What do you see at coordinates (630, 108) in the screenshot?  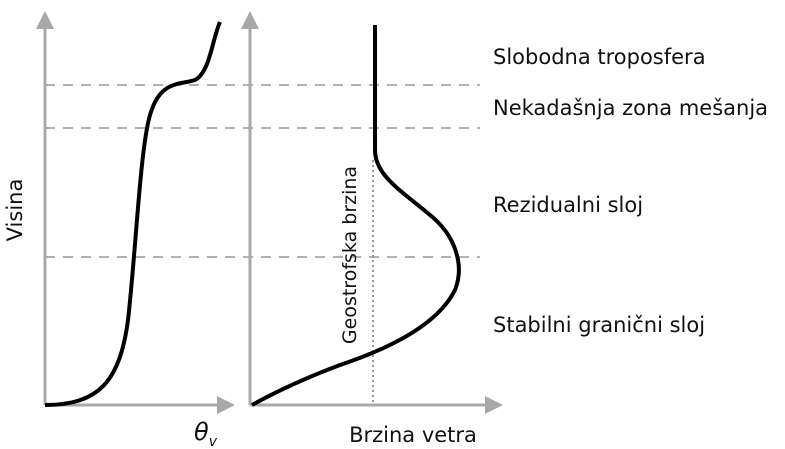 I see `layer-label: Nekadašnja zona mešanja` at bounding box center [630, 108].